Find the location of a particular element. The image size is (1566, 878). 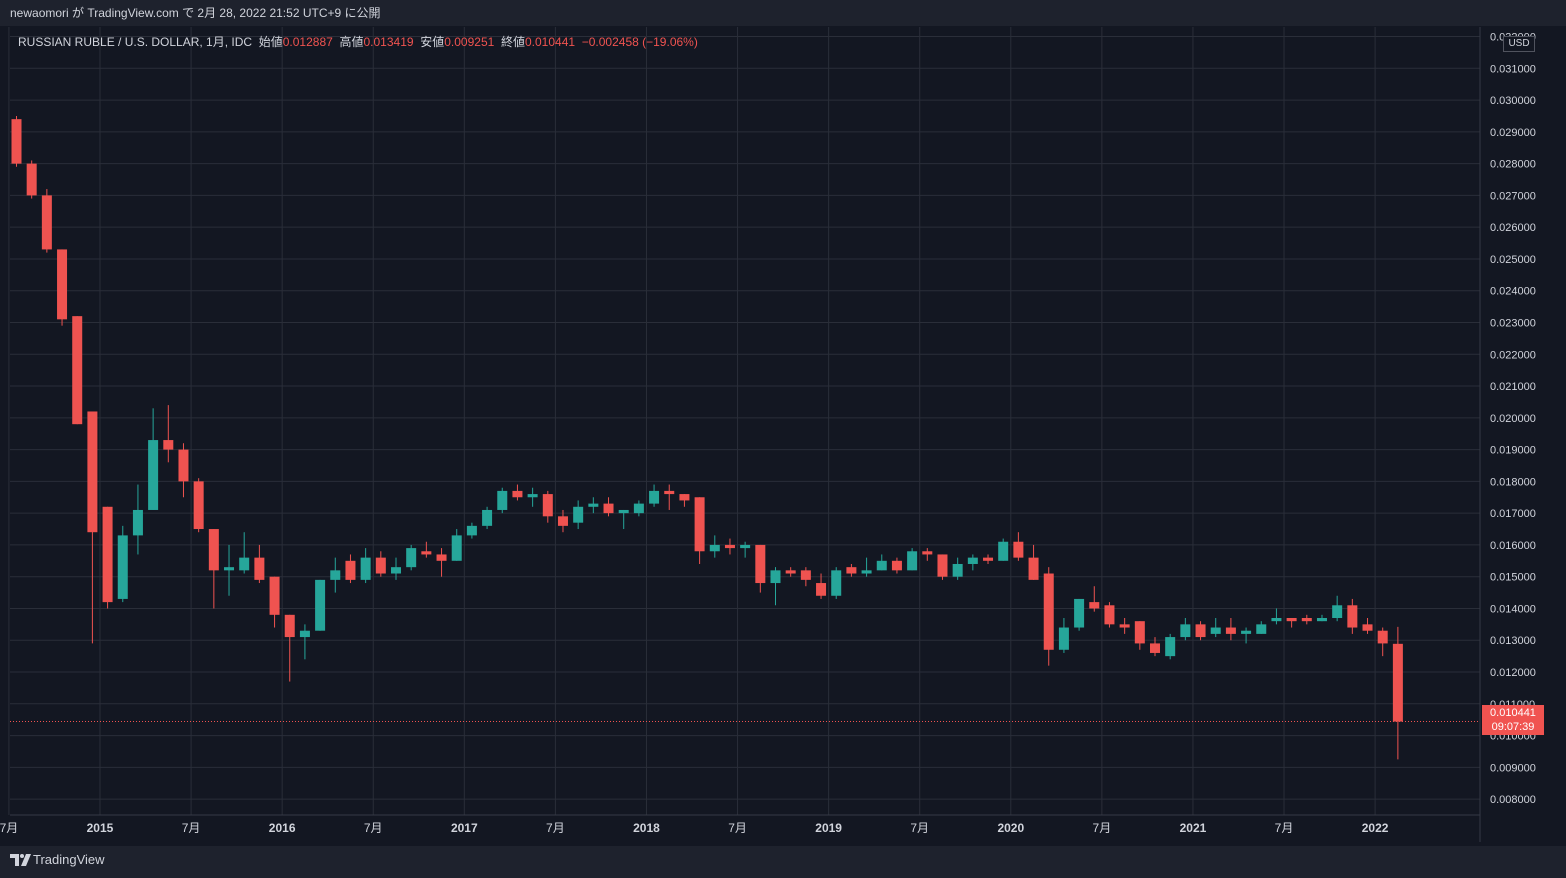

y-tick-label: 0.014000 is located at coordinates (1513, 609).